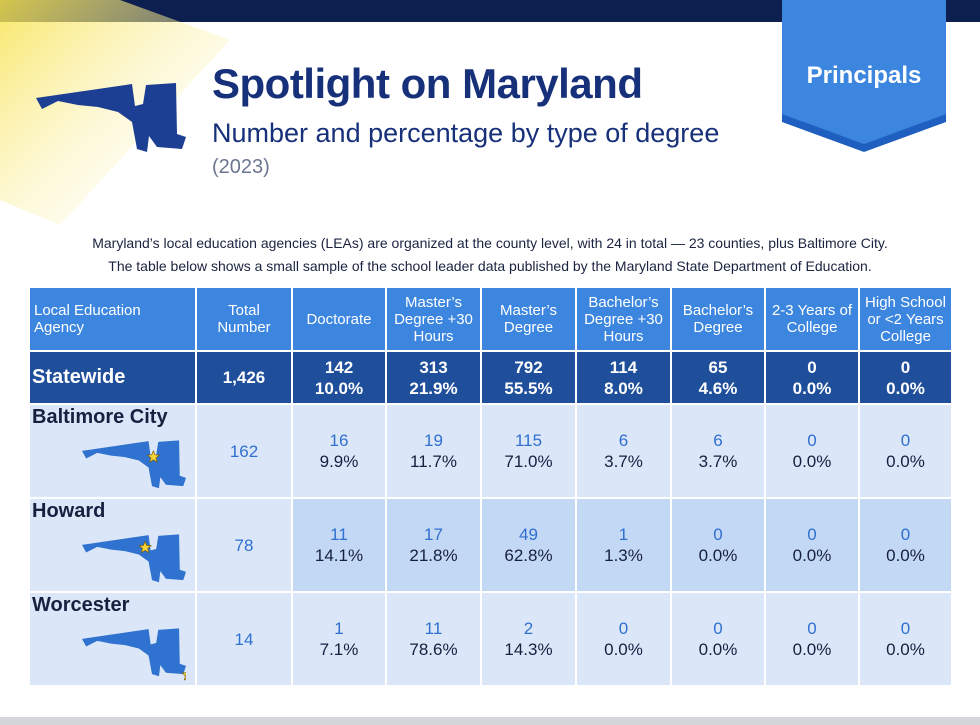 The height and width of the screenshot is (725, 980). What do you see at coordinates (339, 639) in the screenshot?
I see `degree-cell: 1 7.1%` at bounding box center [339, 639].